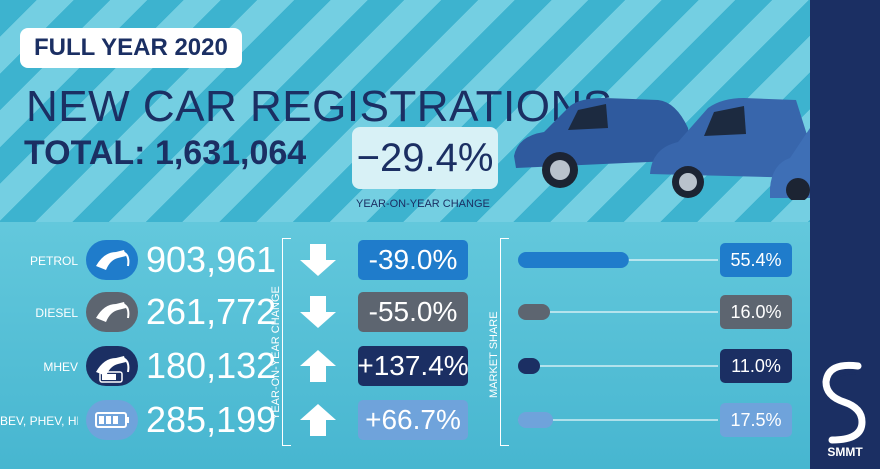 This screenshot has height=469, width=880. What do you see at coordinates (276, 353) in the screenshot?
I see `yoy-axis-label: YEAR-ON-YEAR CHANGE` at bounding box center [276, 353].